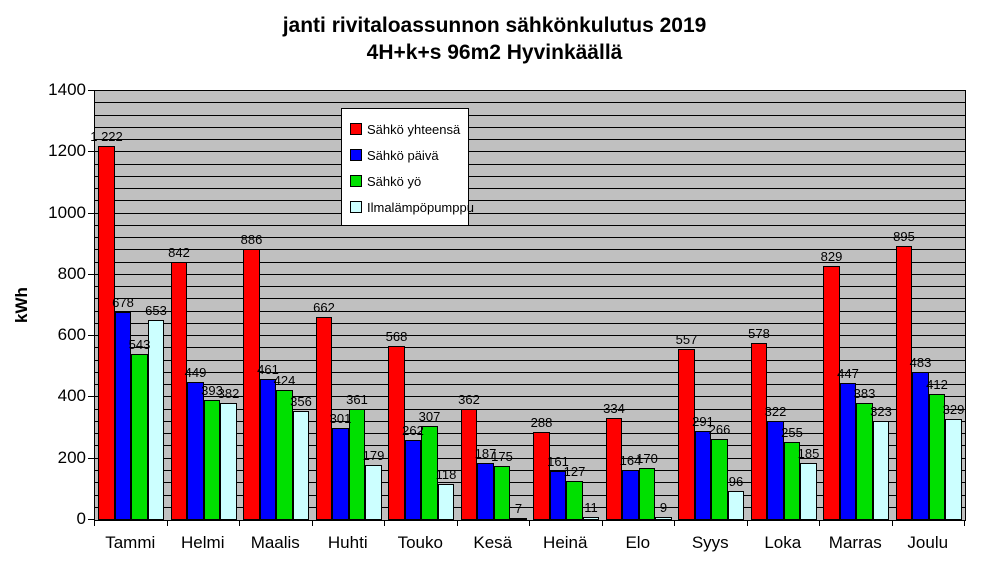 The height and width of the screenshot is (575, 989). What do you see at coordinates (904, 236) in the screenshot?
I see `bar-value-label: 895` at bounding box center [904, 236].